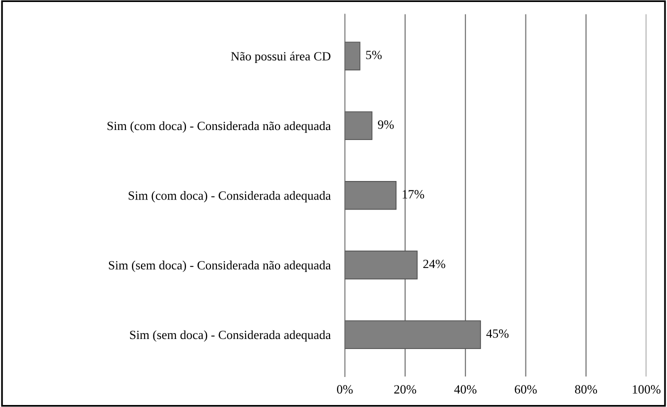 This screenshot has width=667, height=407. What do you see at coordinates (497, 333) in the screenshot?
I see `data-label: 45%` at bounding box center [497, 333].